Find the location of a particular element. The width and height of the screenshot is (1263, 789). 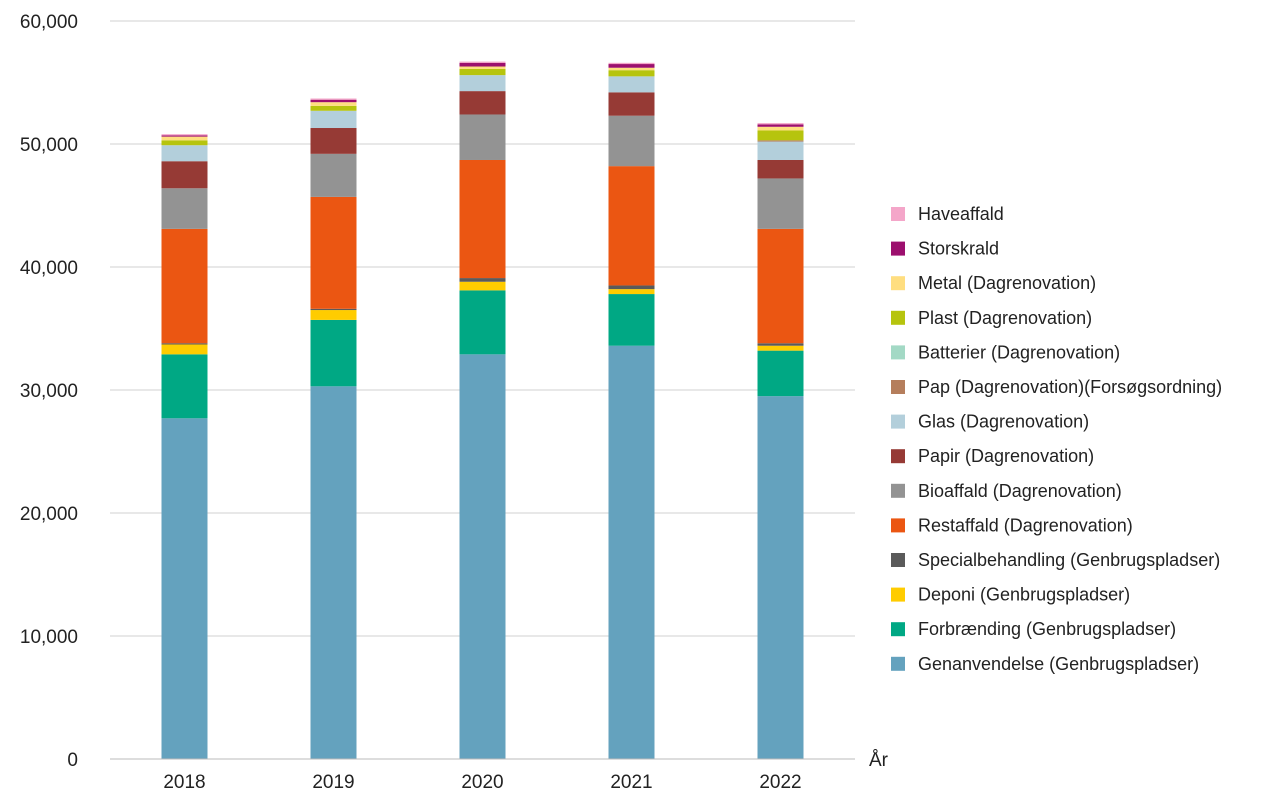

y-tick-label: 60,000 is located at coordinates (49, 22).